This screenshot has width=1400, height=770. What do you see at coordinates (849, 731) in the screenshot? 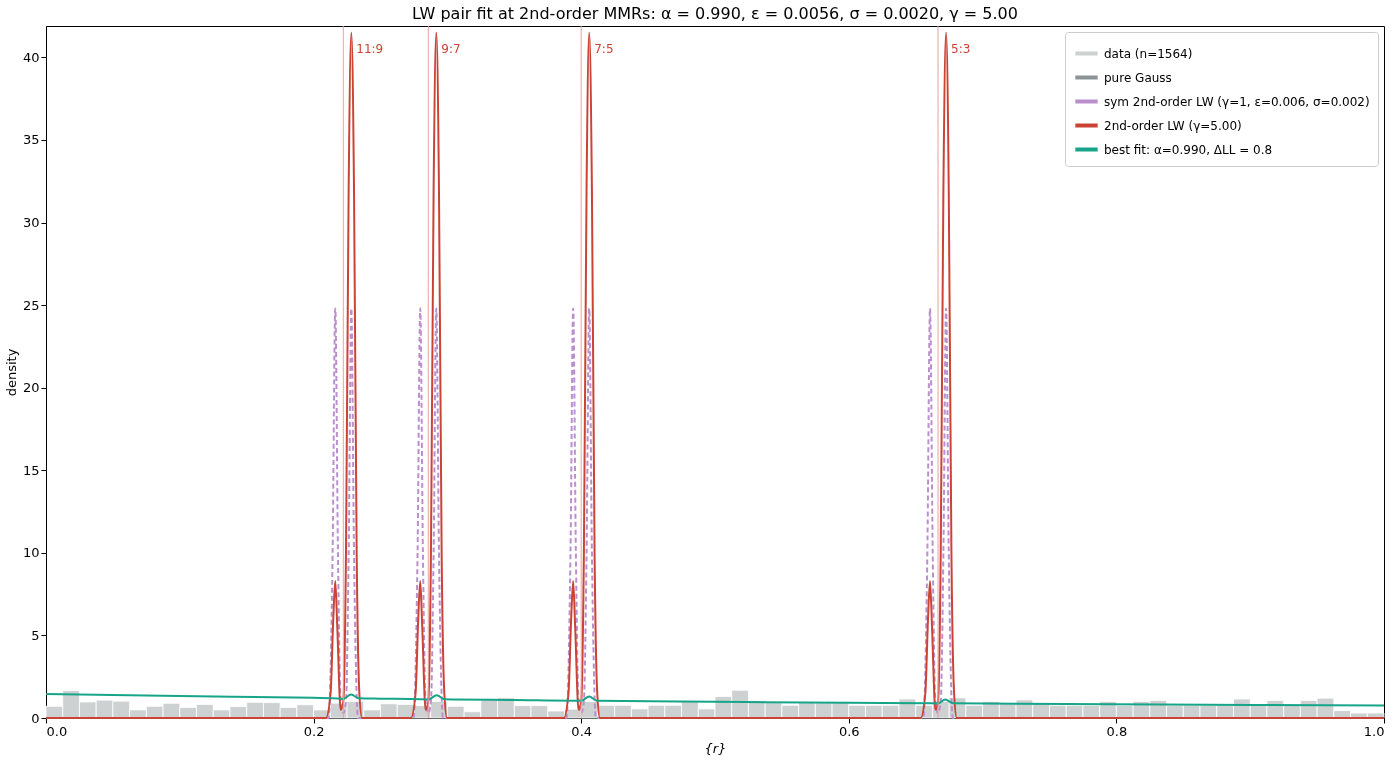
I see `x-tick-label: 0.6` at bounding box center [849, 731].